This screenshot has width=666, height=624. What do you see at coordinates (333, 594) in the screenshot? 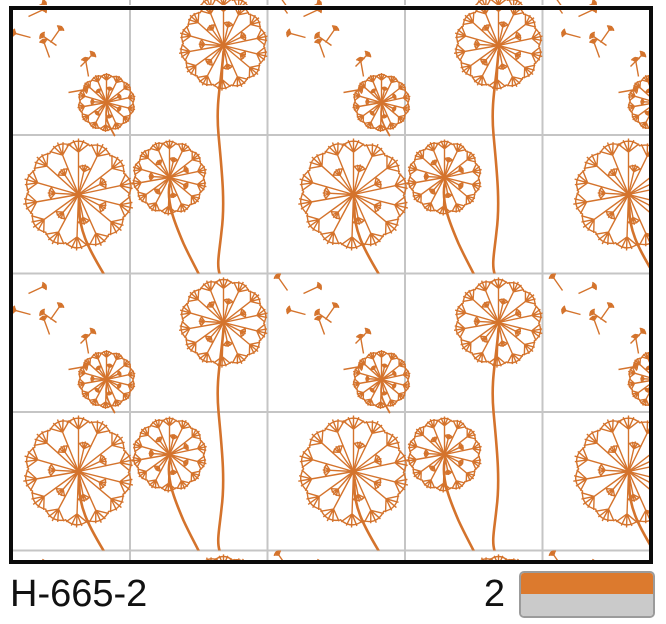
I see `product-footer: H-665-2 2` at bounding box center [333, 594].